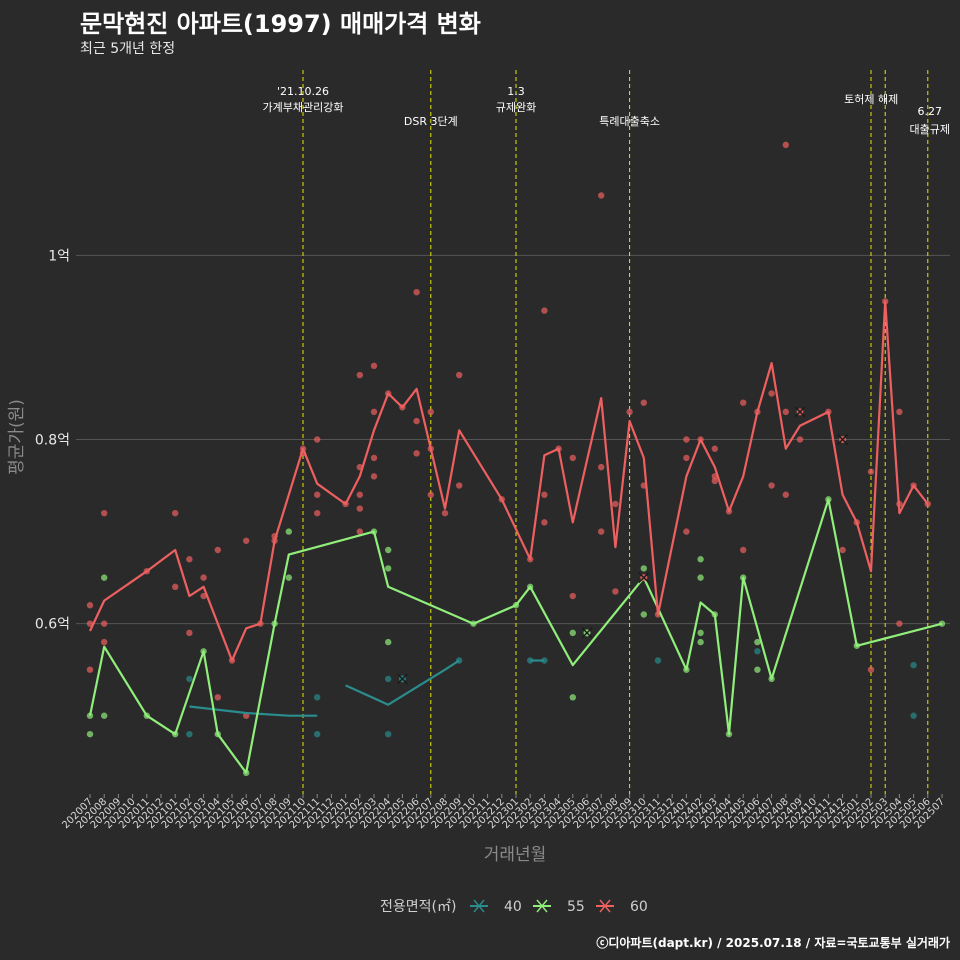 The height and width of the screenshot is (960, 960). I want to click on policy-annotation: 규제완화, so click(516, 107).